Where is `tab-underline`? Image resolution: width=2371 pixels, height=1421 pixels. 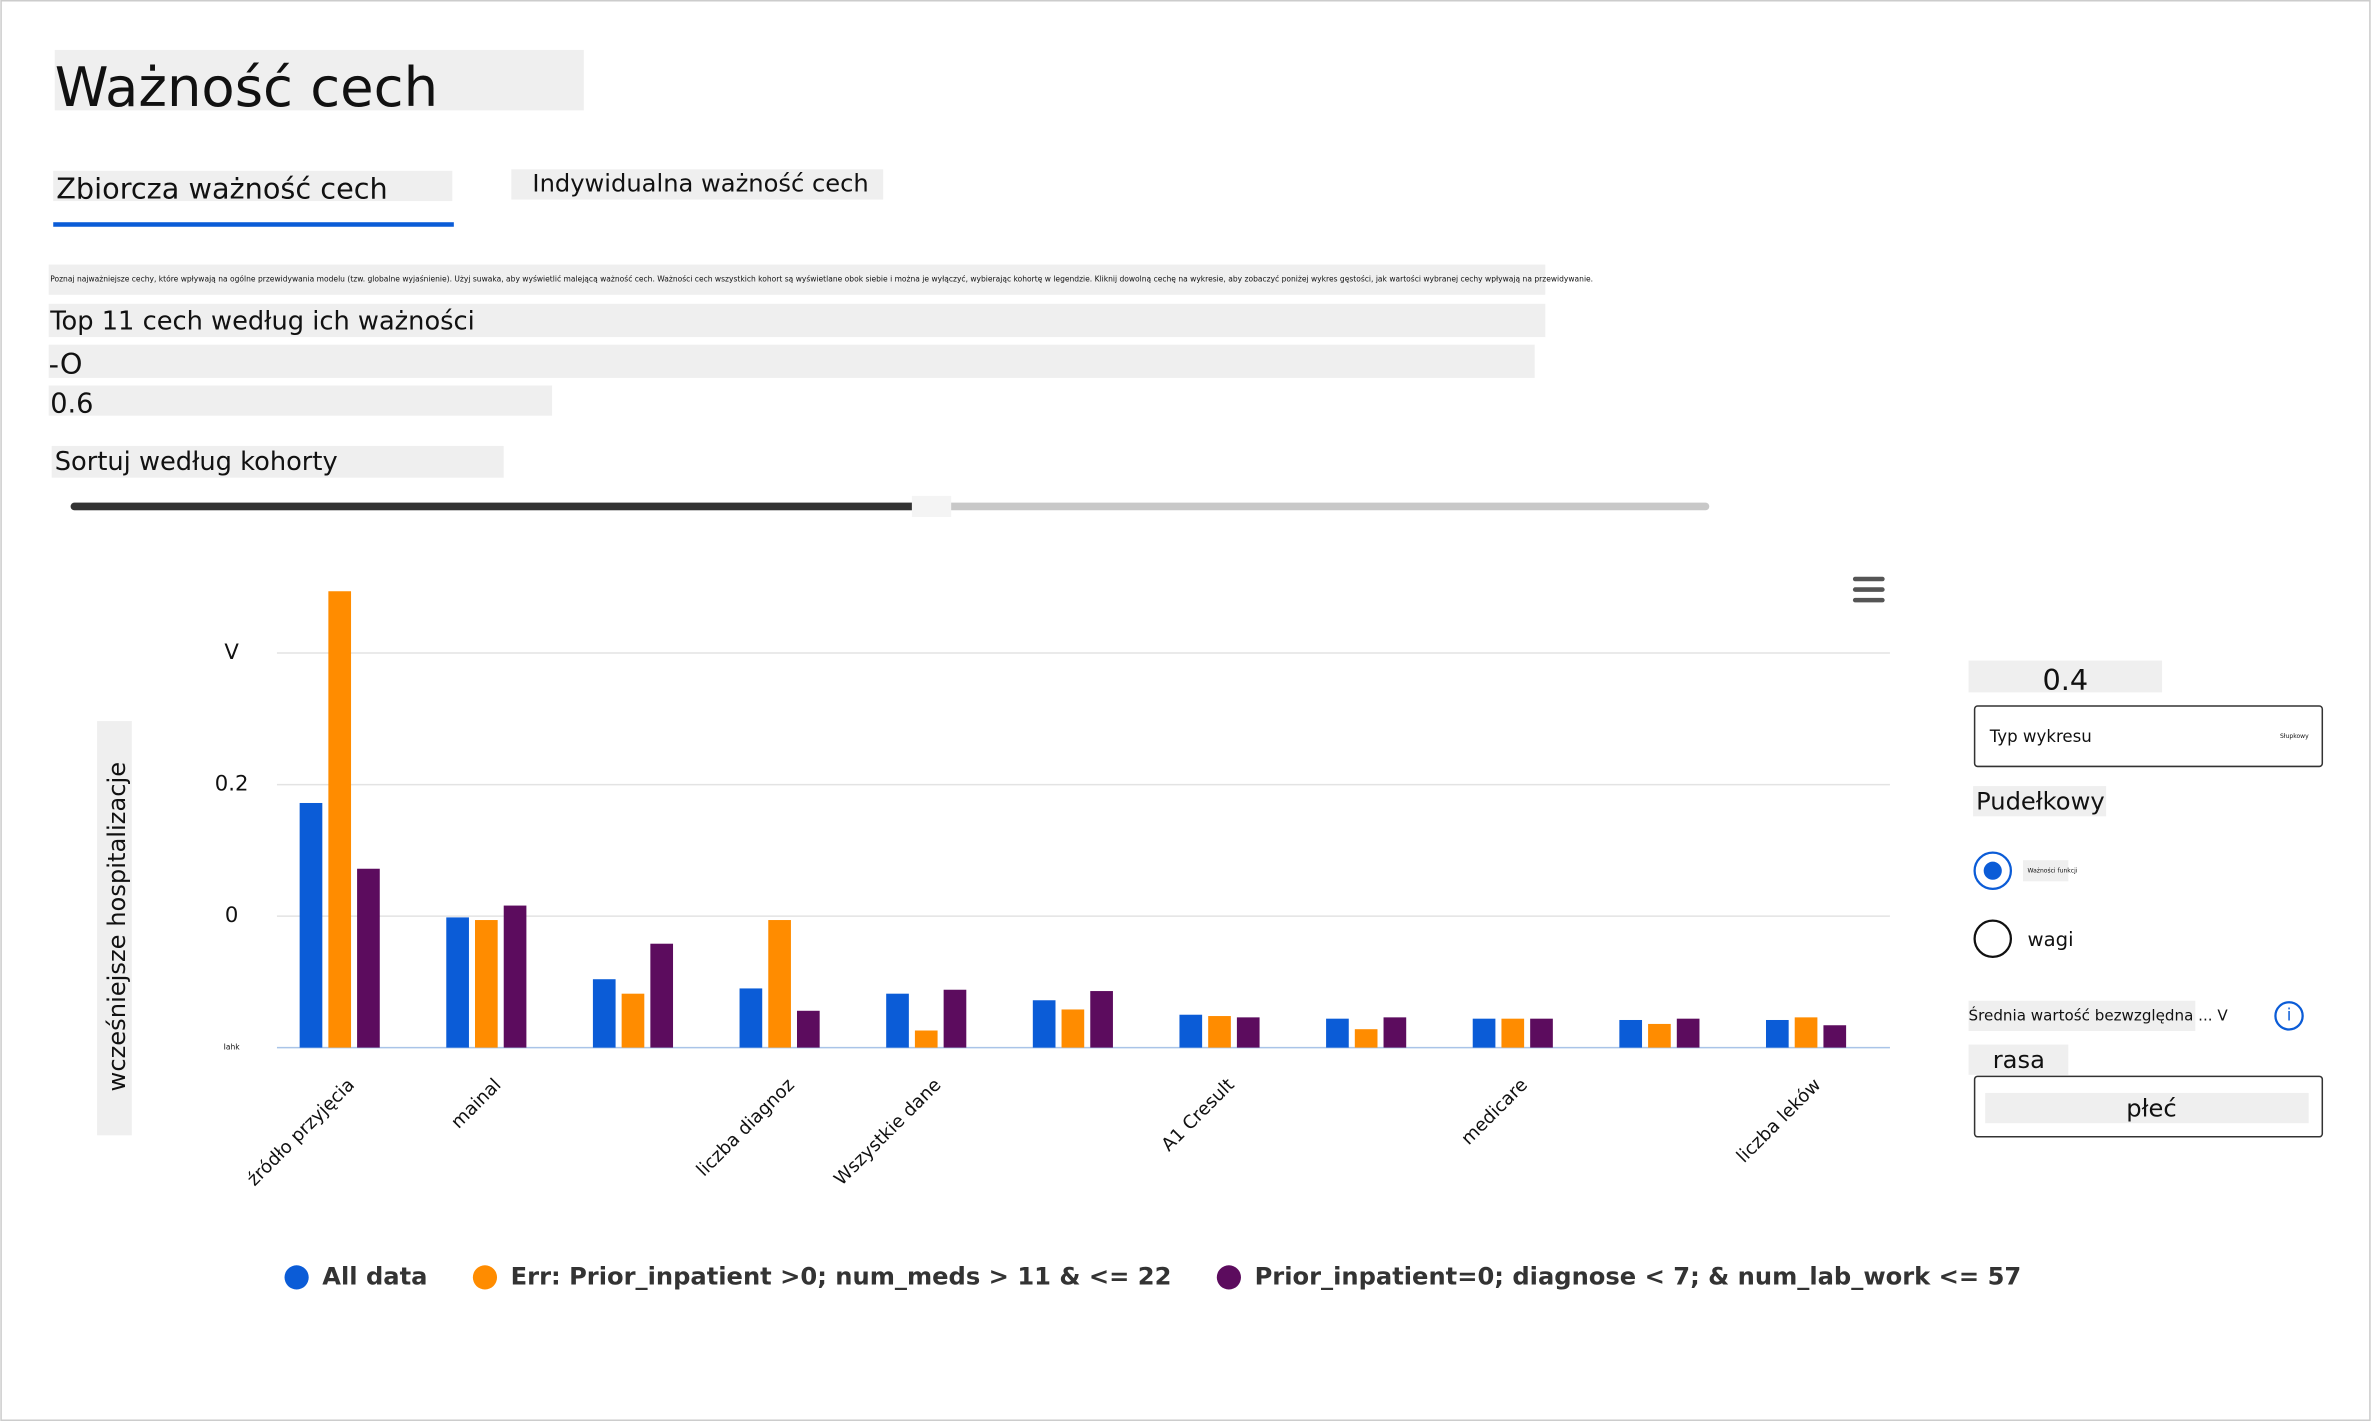 tab-underline is located at coordinates (253, 224).